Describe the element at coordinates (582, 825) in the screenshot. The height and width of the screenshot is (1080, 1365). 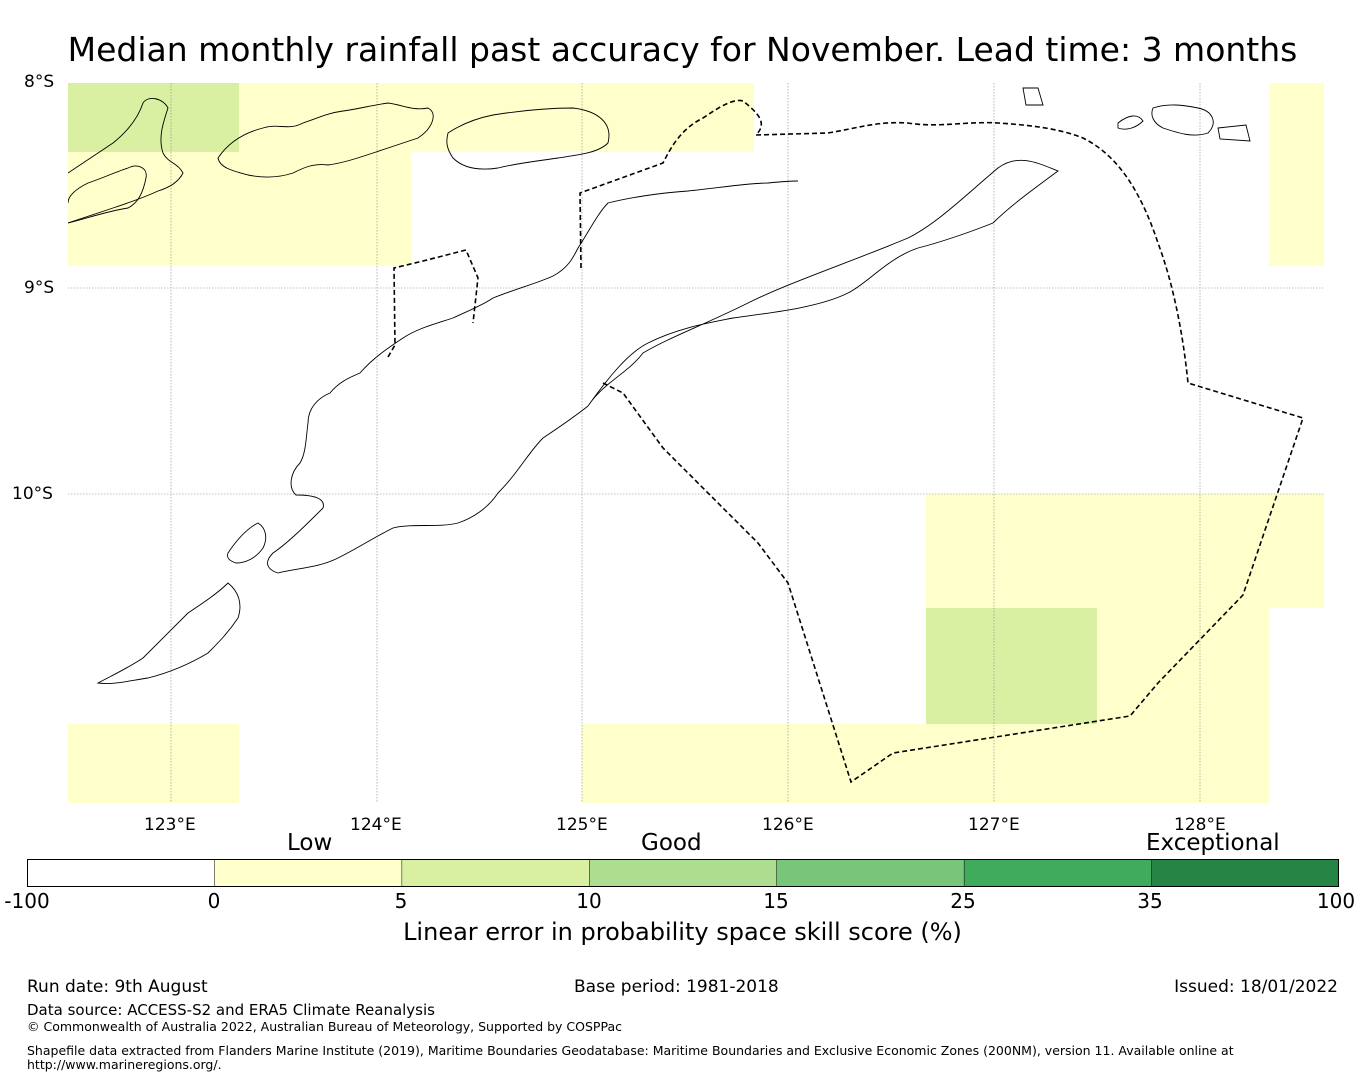
I see `lon-label-125e: 125°E` at that location.